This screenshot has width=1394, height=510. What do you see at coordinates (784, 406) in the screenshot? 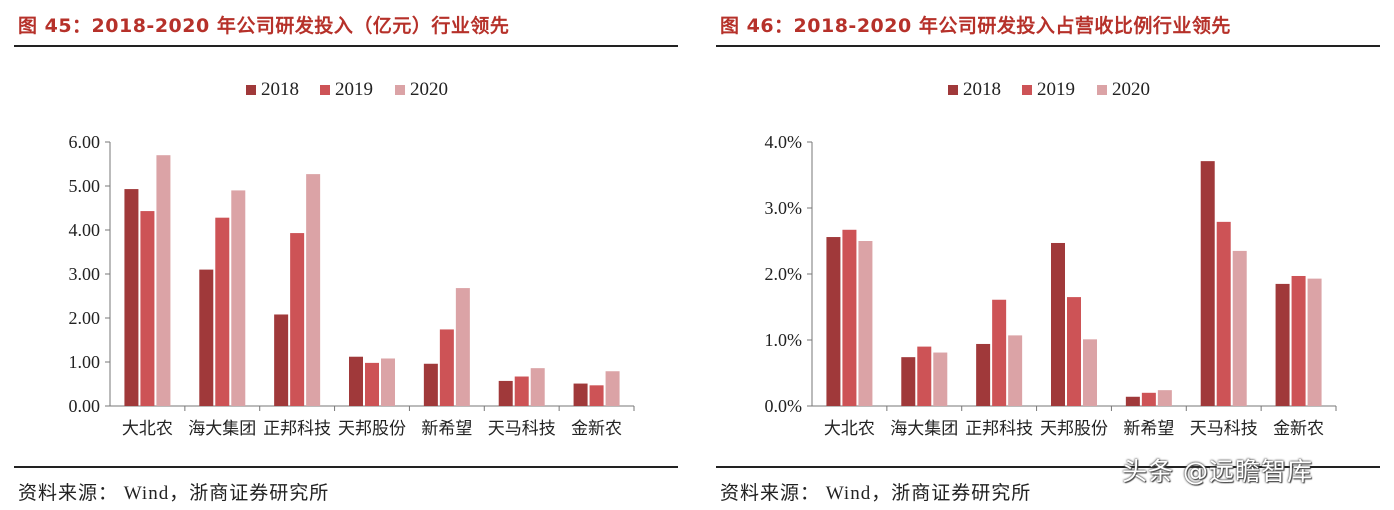
I see `y-tick-label: 0.0%` at bounding box center [784, 406].